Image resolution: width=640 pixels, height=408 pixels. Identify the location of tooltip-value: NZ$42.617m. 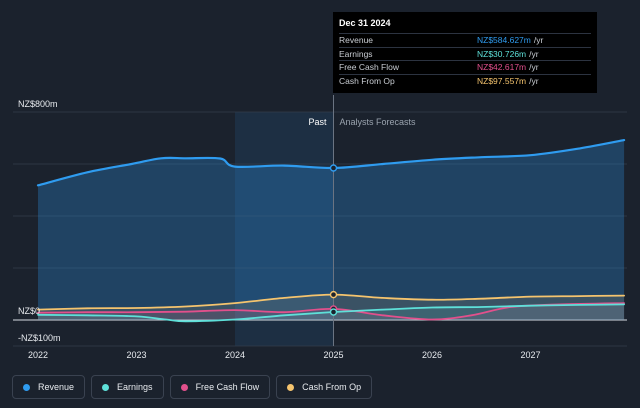
(502, 67).